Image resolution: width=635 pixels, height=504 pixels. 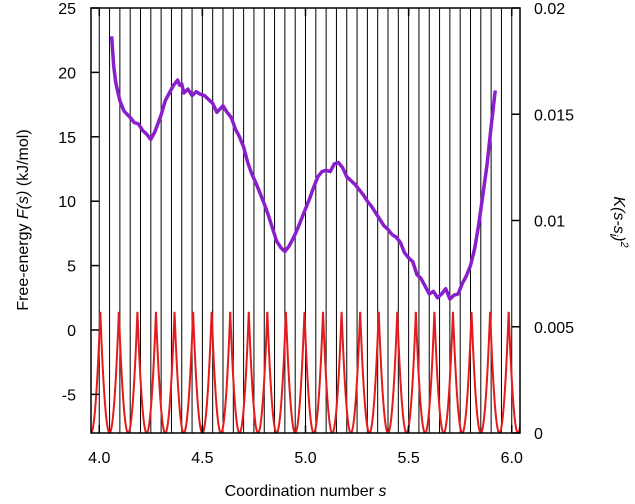 What do you see at coordinates (538, 434) in the screenshot?
I see `y-right-tick-label: 0` at bounding box center [538, 434].